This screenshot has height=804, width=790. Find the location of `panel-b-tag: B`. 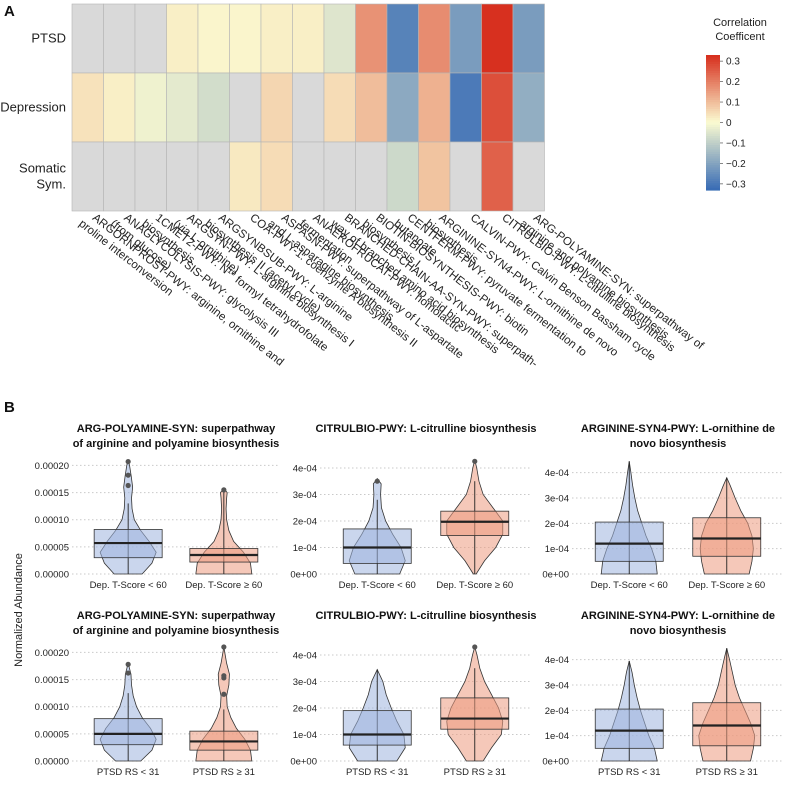

panel-b-tag: B is located at coordinates (9, 407).